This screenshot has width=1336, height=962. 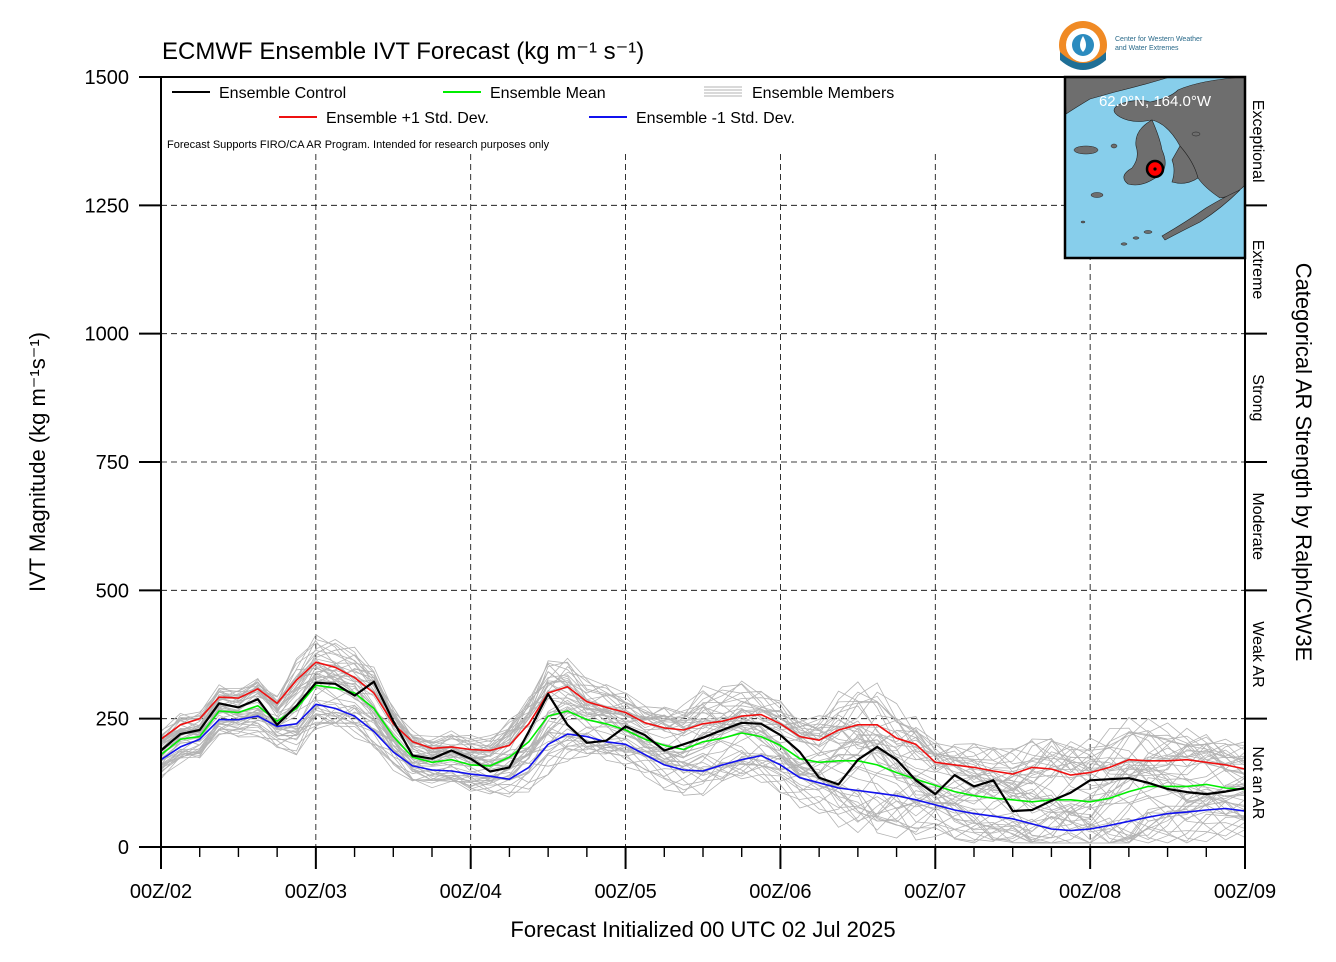 I want to click on x-tick-label: 00Z/03, so click(x=316, y=892).